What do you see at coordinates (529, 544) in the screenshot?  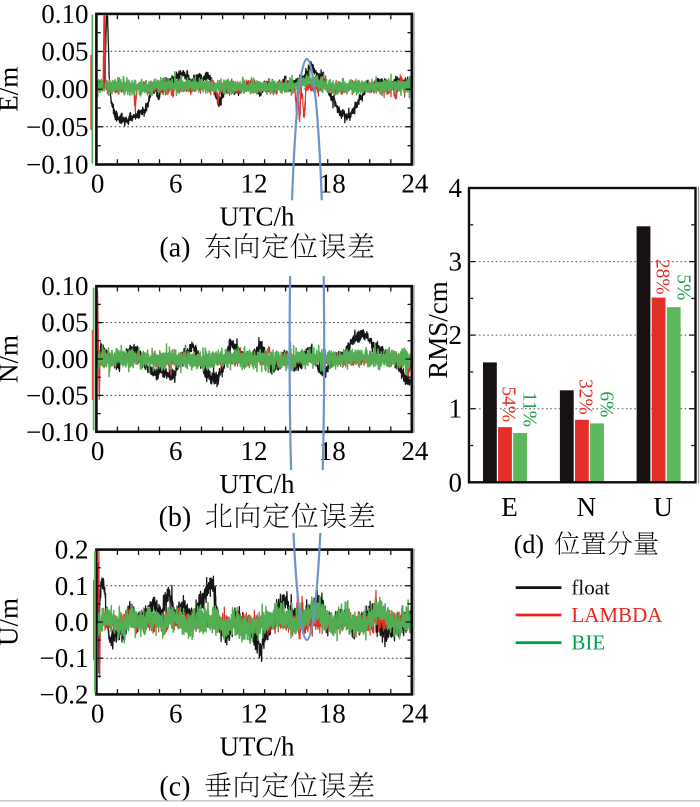 I see `svg-text: (d)` at bounding box center [529, 544].